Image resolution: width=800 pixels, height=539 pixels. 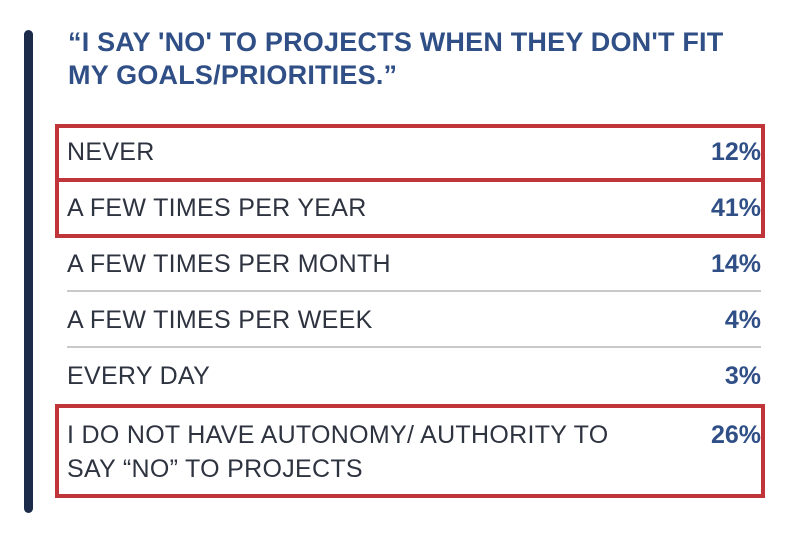 I want to click on row-few-times-per-year: A FEW TIMES PER YEAR 41%, so click(x=410, y=208).